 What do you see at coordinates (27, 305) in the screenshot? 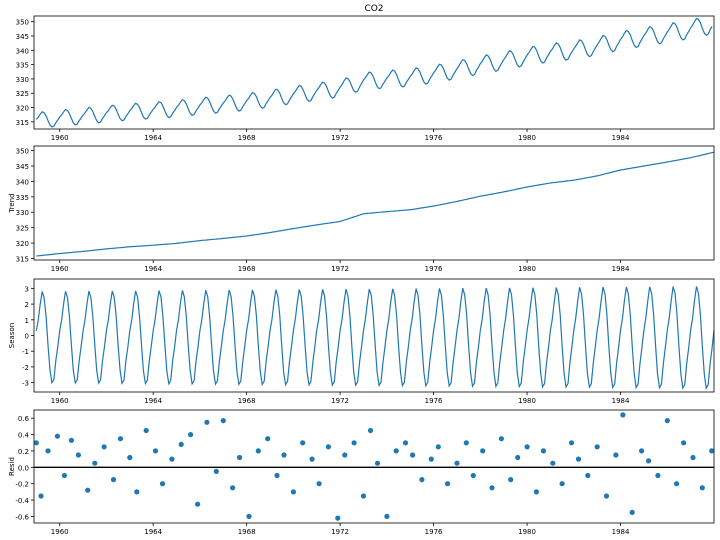
I see `y-tick-label: 2` at bounding box center [27, 305].